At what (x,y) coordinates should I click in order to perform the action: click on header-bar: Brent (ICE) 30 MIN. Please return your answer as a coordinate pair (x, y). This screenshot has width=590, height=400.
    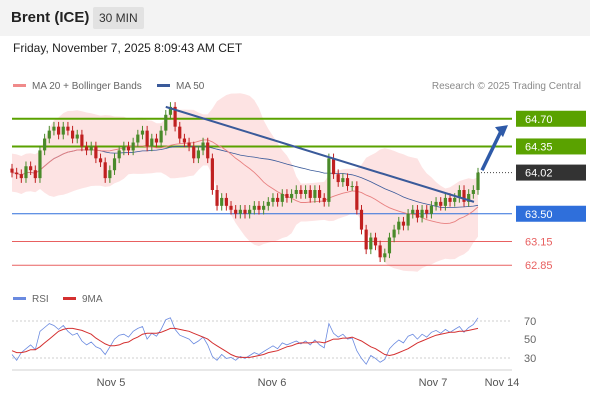
    Looking at the image, I should click on (295, 18).